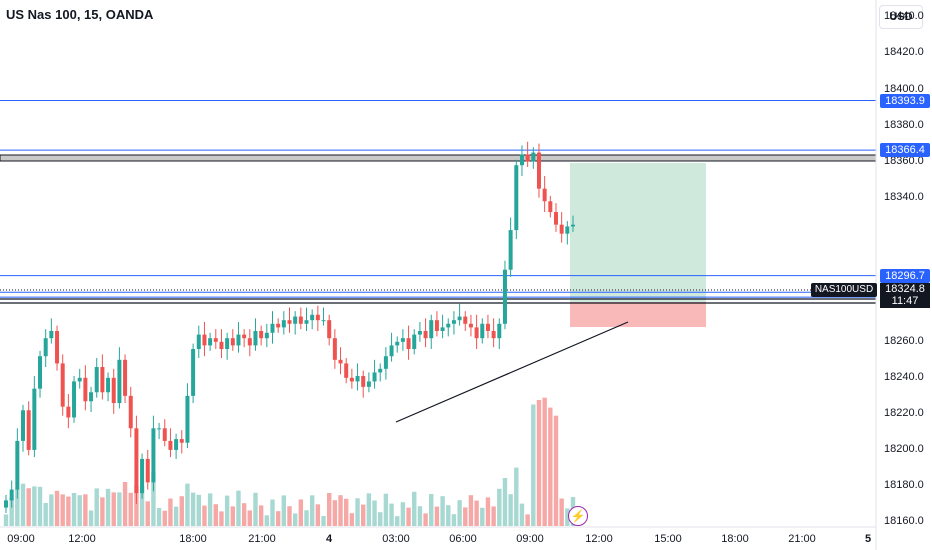  What do you see at coordinates (901, 17) in the screenshot?
I see `currency-button: USD` at bounding box center [901, 17].